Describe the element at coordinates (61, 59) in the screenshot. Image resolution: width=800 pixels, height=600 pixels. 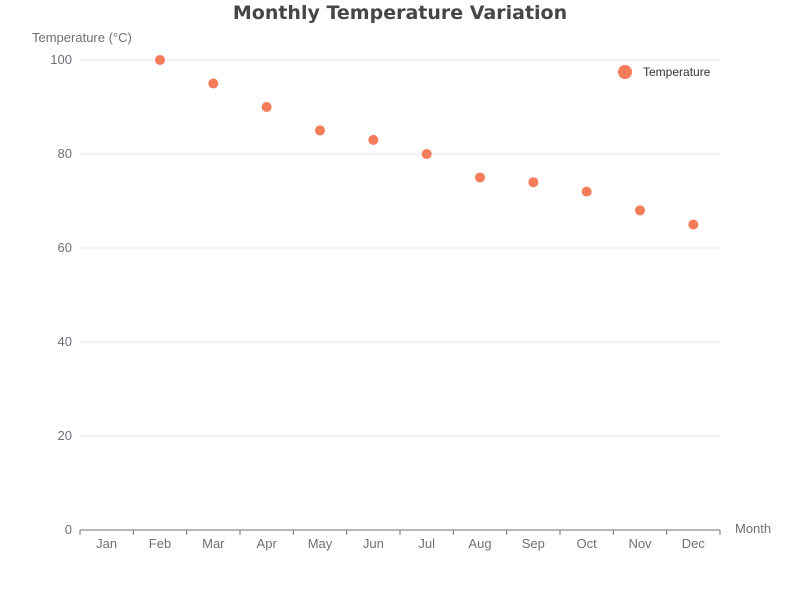
I see `y-tick-label: 100` at that location.